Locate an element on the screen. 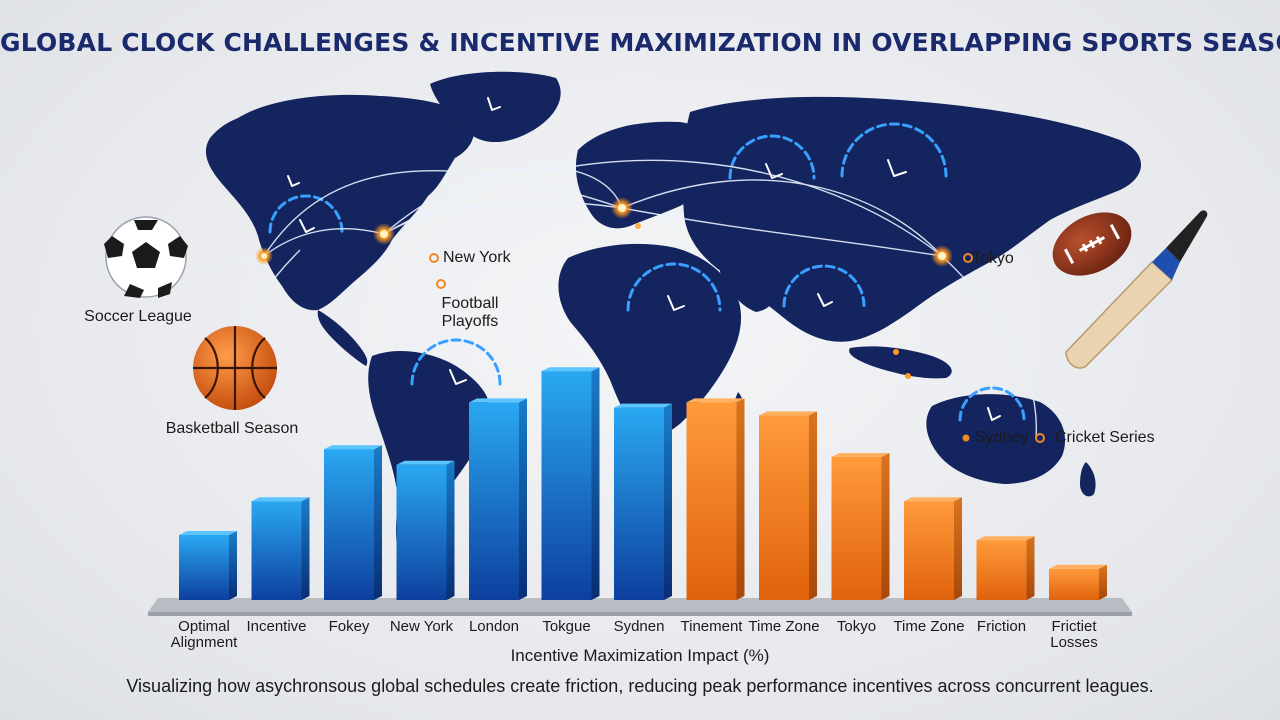 The height and width of the screenshot is (720, 1280). tokyo-label: Tokyo is located at coordinates (993, 258).